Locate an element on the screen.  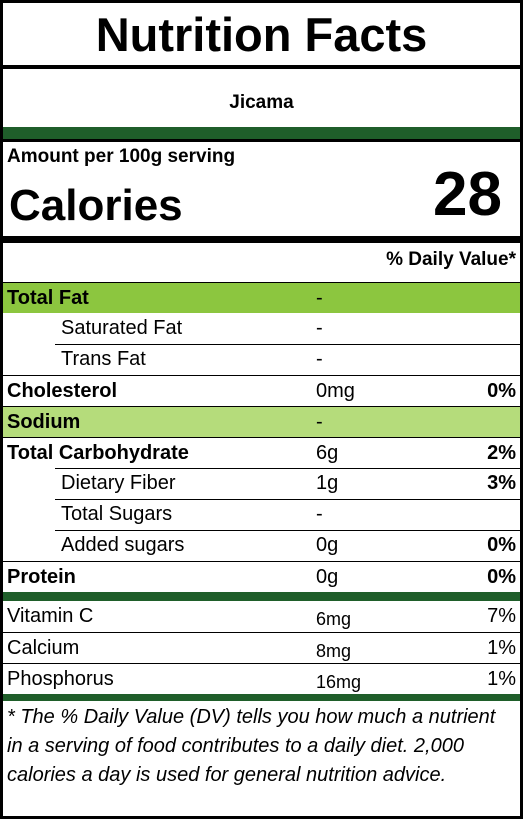
vitamin-amount: 8mg is located at coordinates (334, 651).